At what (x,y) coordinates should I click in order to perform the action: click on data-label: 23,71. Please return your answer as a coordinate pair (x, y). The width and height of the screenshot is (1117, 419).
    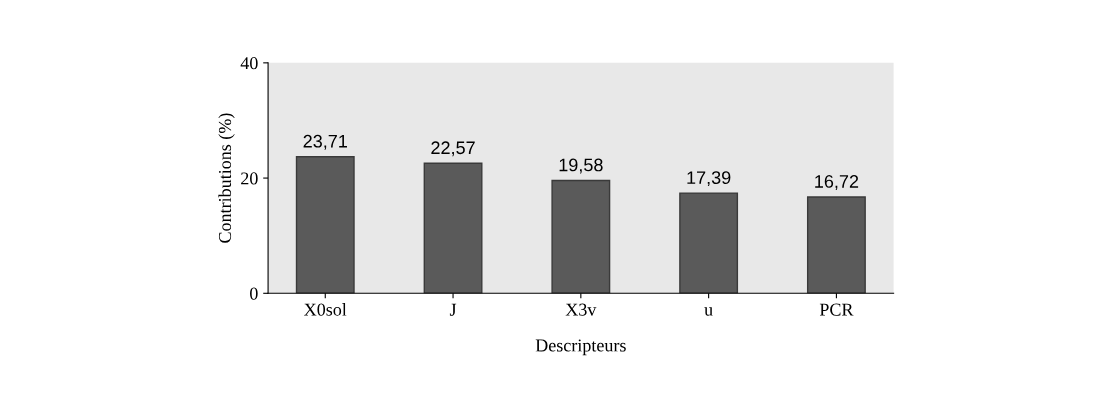
    Looking at the image, I should click on (325, 142).